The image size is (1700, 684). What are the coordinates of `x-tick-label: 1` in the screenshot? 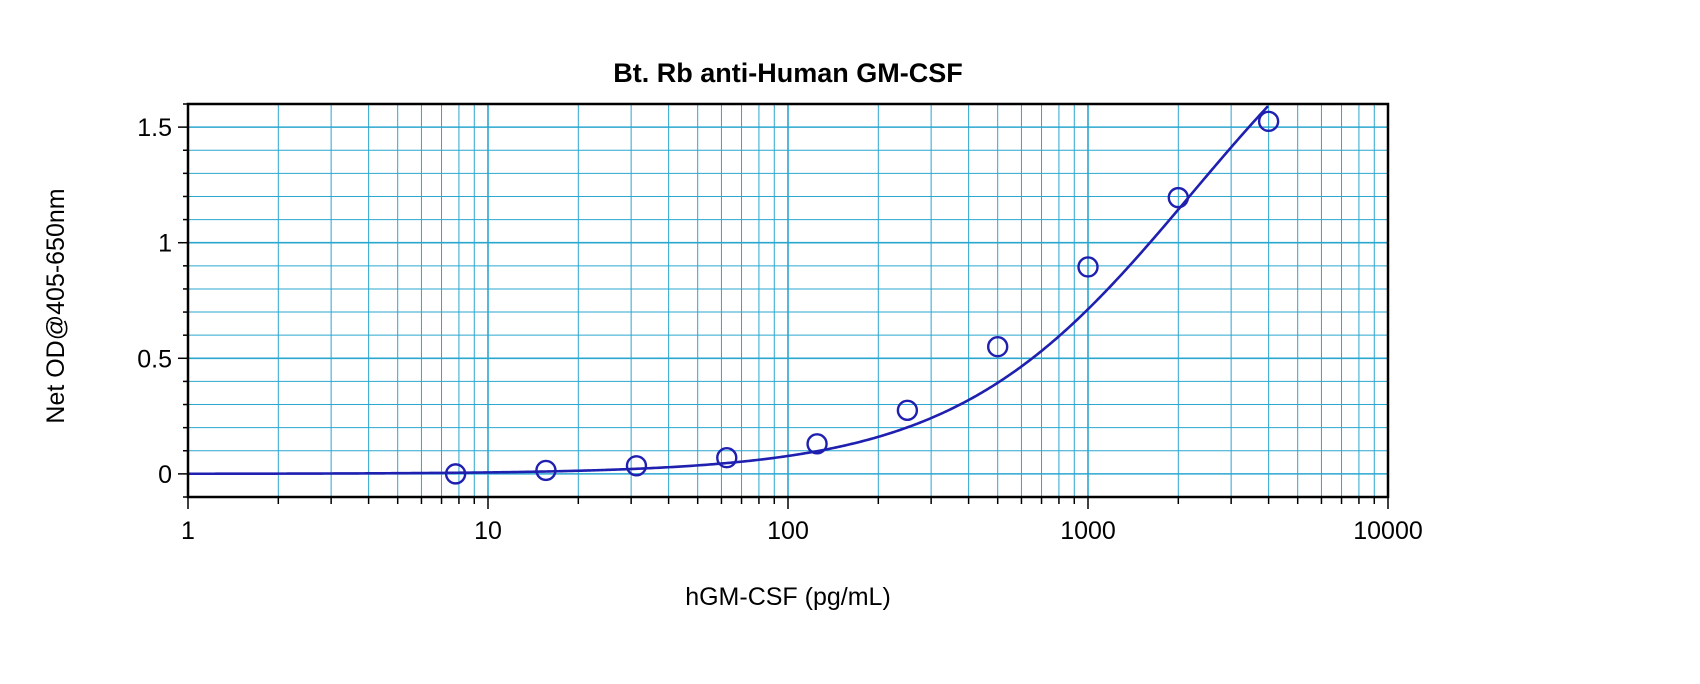 It's located at (188, 531).